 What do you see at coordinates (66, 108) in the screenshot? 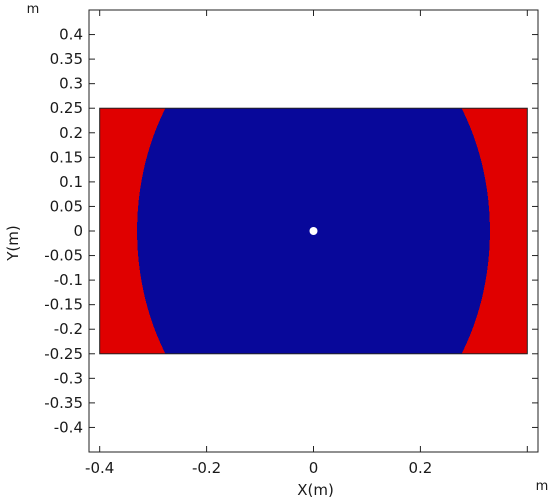
I see `y-tick-label: 0.25` at bounding box center [66, 108].